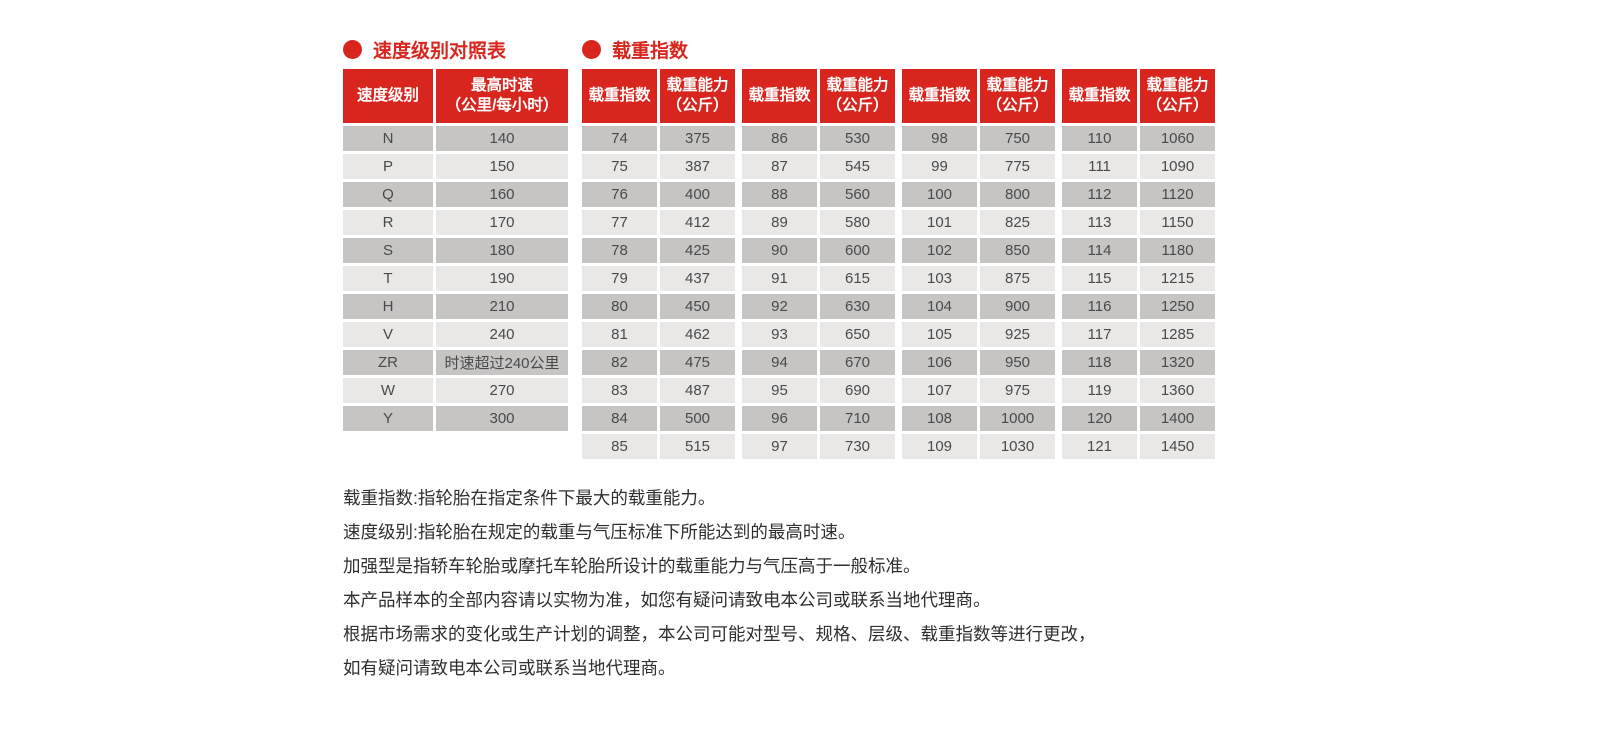 The image size is (1600, 734). What do you see at coordinates (978, 390) in the screenshot?
I see `table-row: 107 975` at bounding box center [978, 390].